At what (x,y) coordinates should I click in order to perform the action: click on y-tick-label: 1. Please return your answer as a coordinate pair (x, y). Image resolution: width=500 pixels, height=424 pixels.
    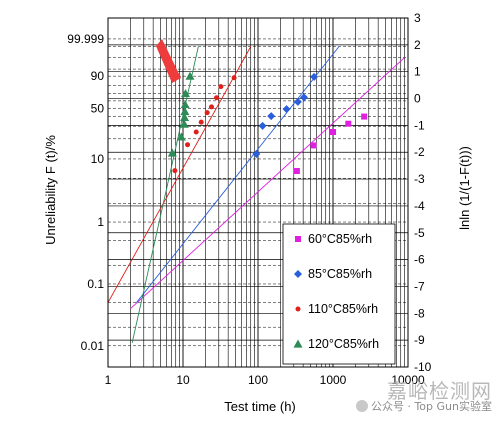
    Looking at the image, I should click on (100, 222).